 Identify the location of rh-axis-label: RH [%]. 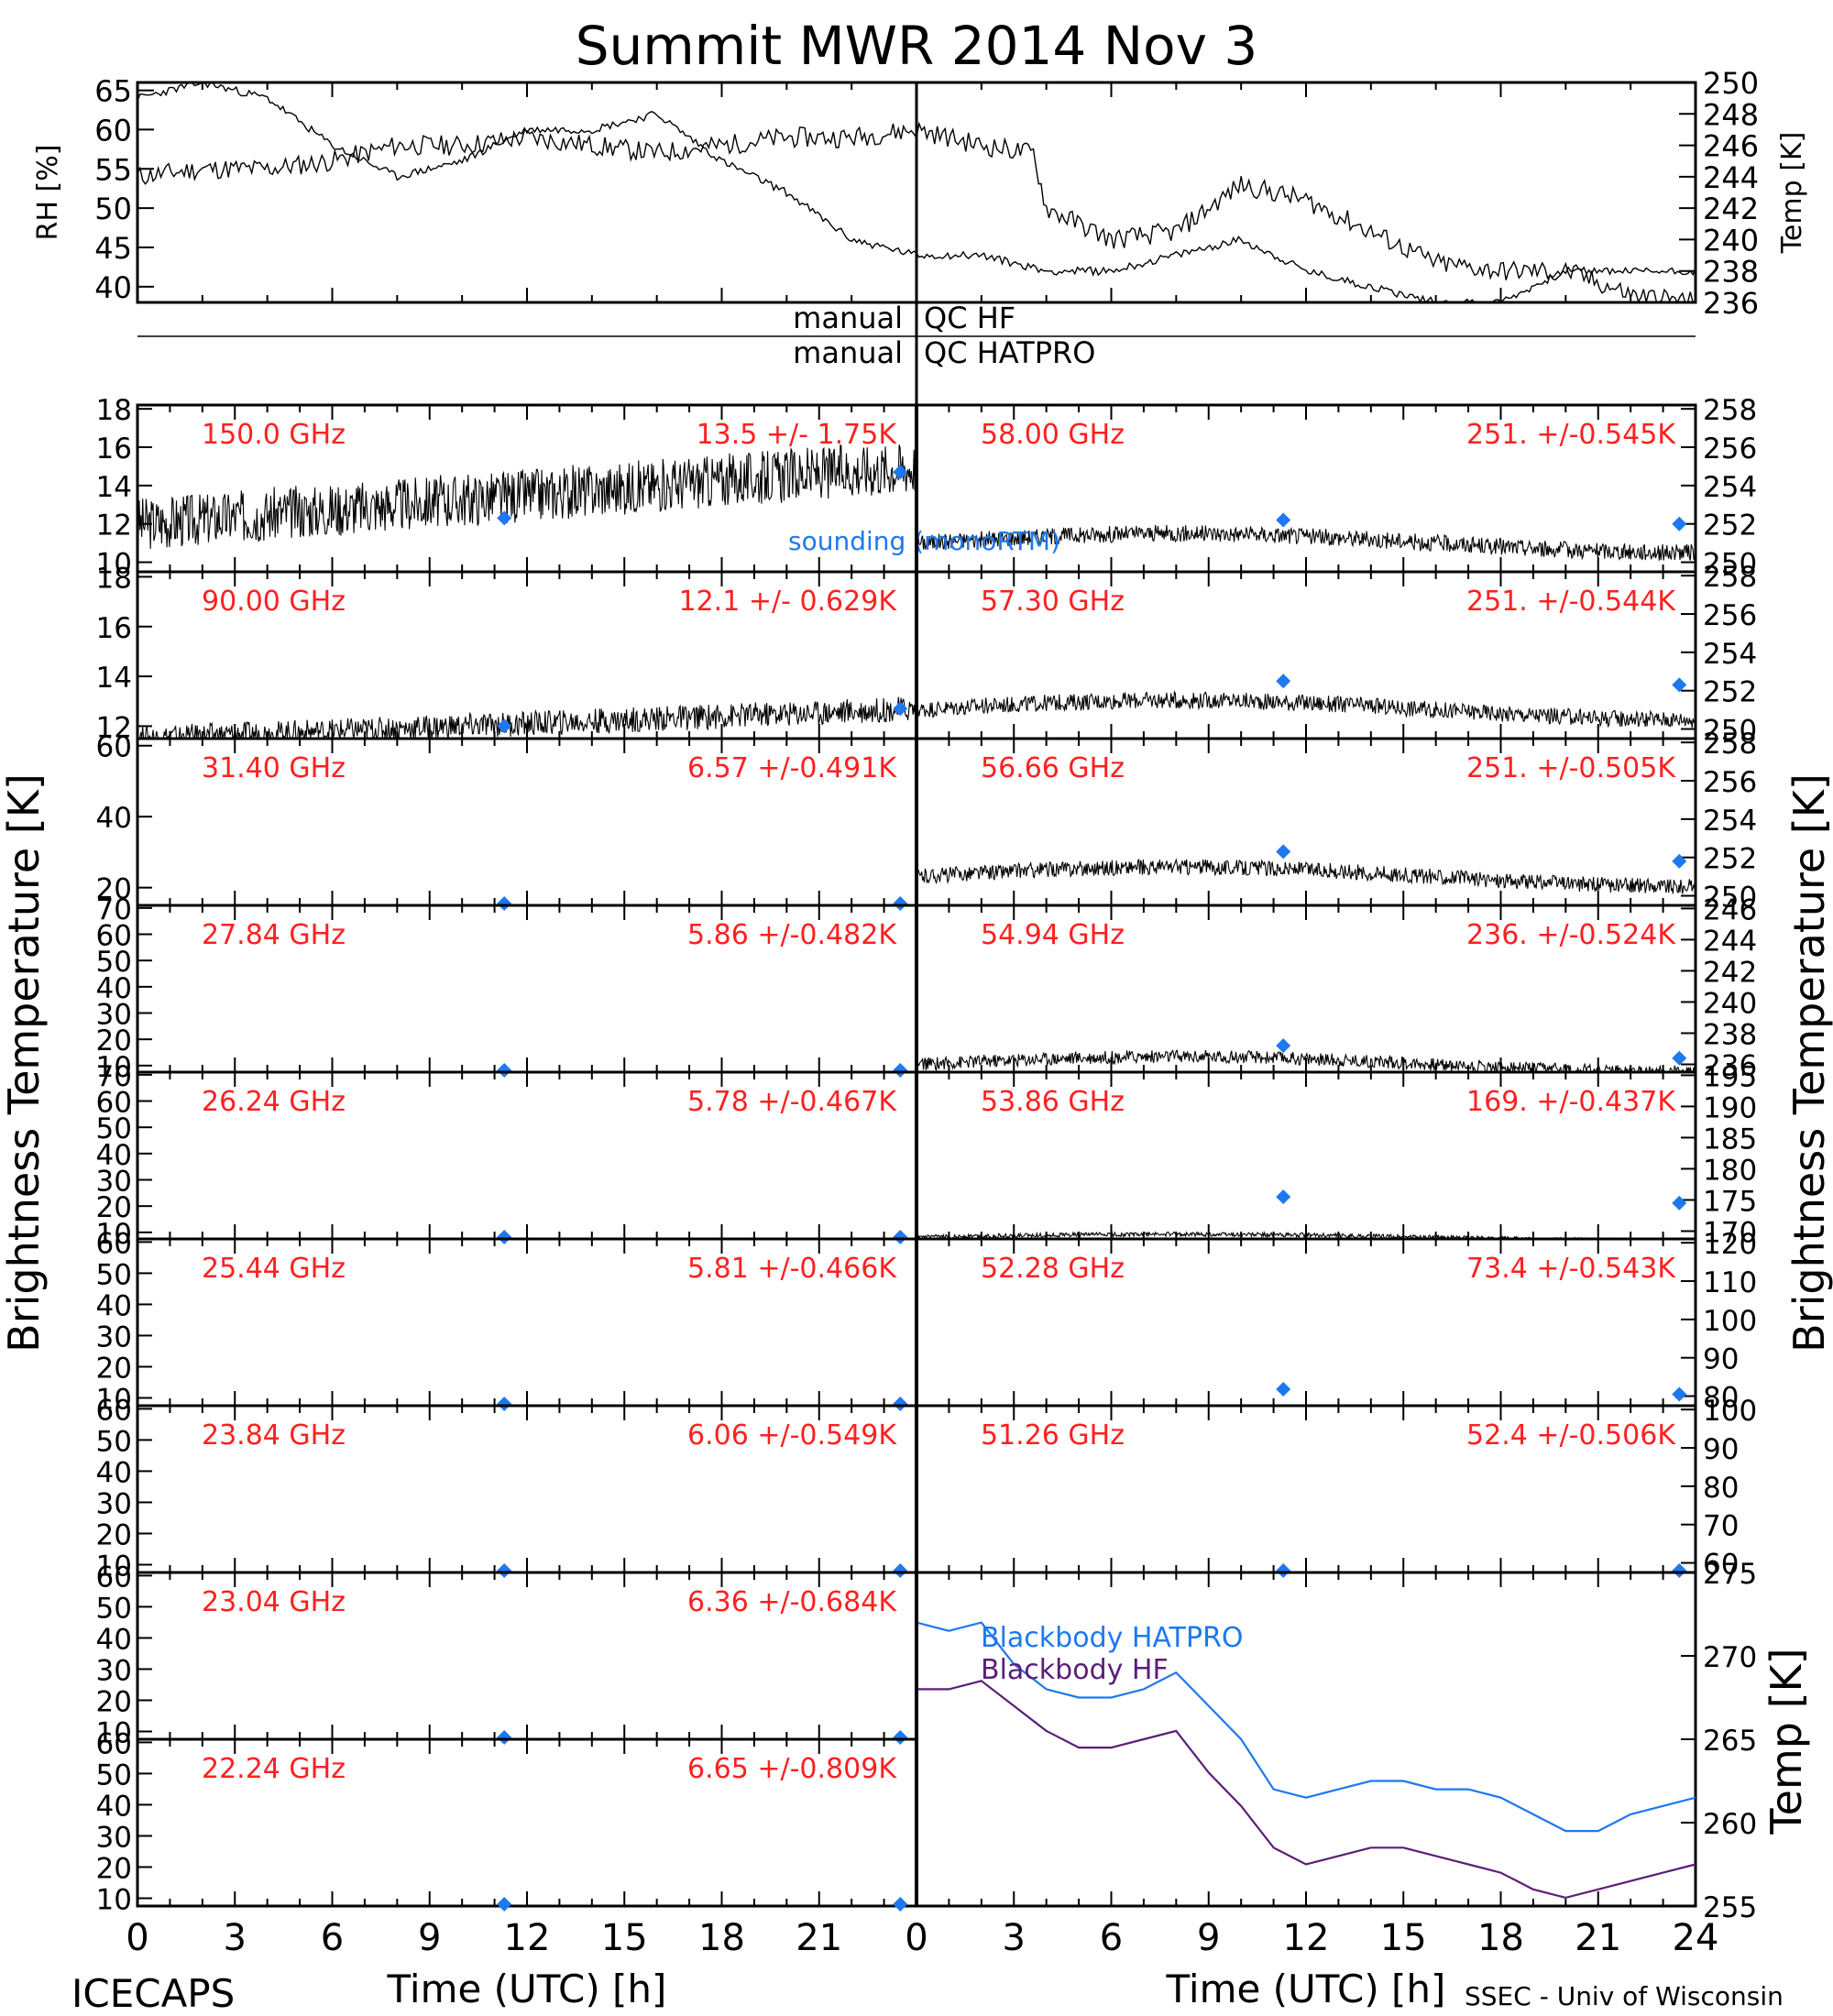
(48, 193).